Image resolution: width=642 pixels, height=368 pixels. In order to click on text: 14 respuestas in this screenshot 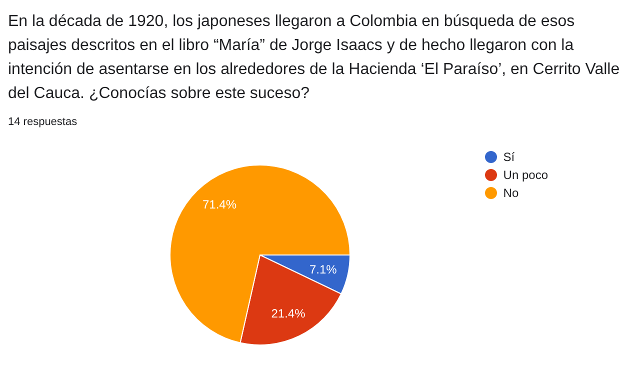, I will do `click(43, 122)`.